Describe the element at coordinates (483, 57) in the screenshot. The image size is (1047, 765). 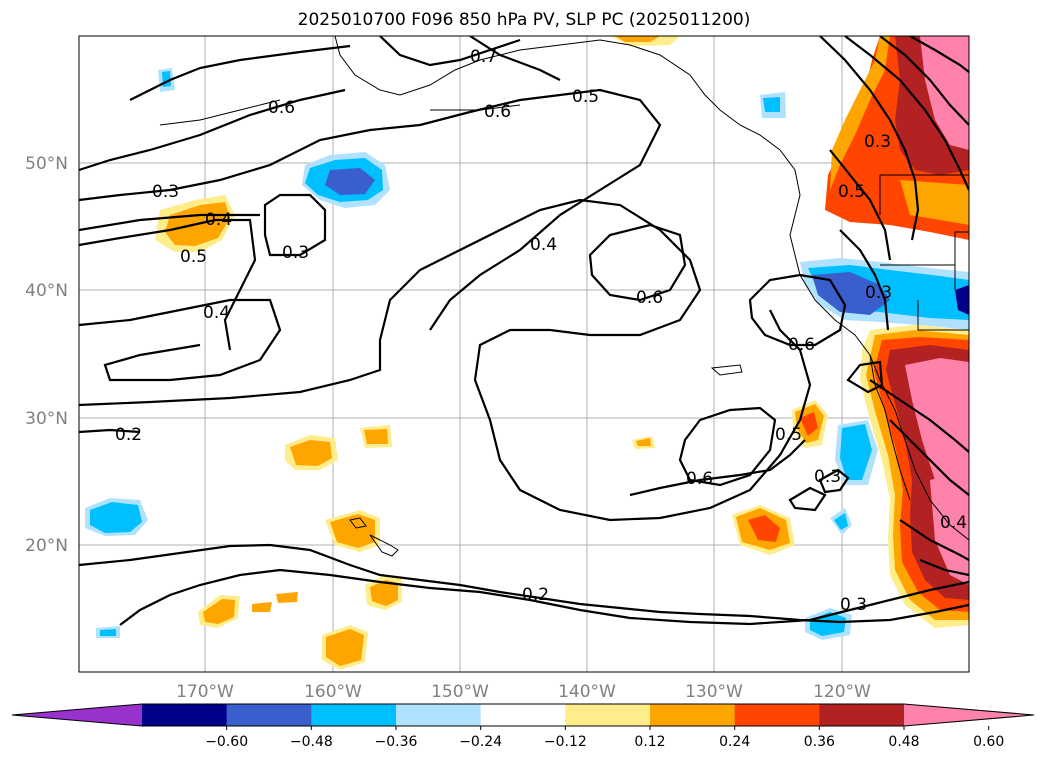
I see `contour-label: 0.7` at that location.